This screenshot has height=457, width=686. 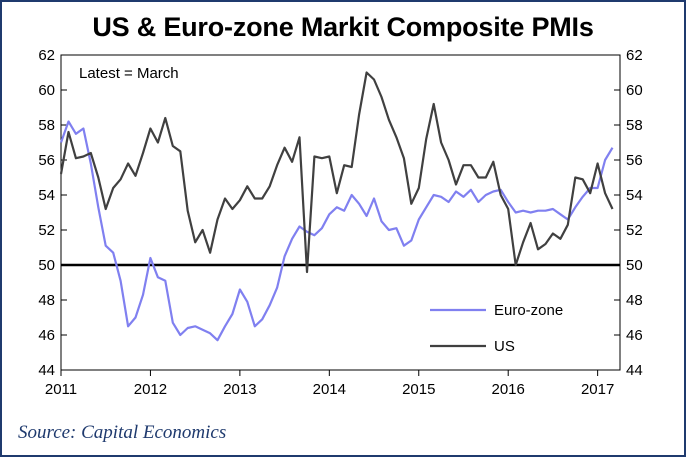 I want to click on x-tick-label: 2013, so click(x=239, y=389).